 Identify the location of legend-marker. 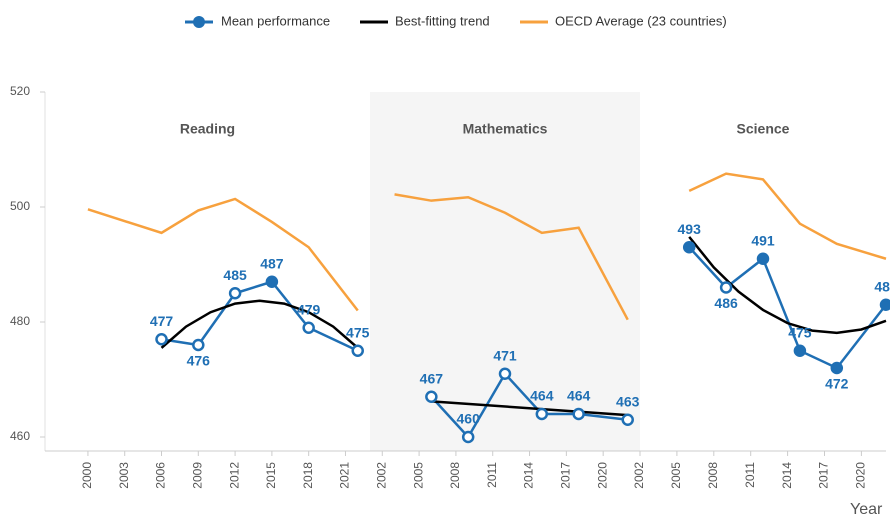
(199, 22).